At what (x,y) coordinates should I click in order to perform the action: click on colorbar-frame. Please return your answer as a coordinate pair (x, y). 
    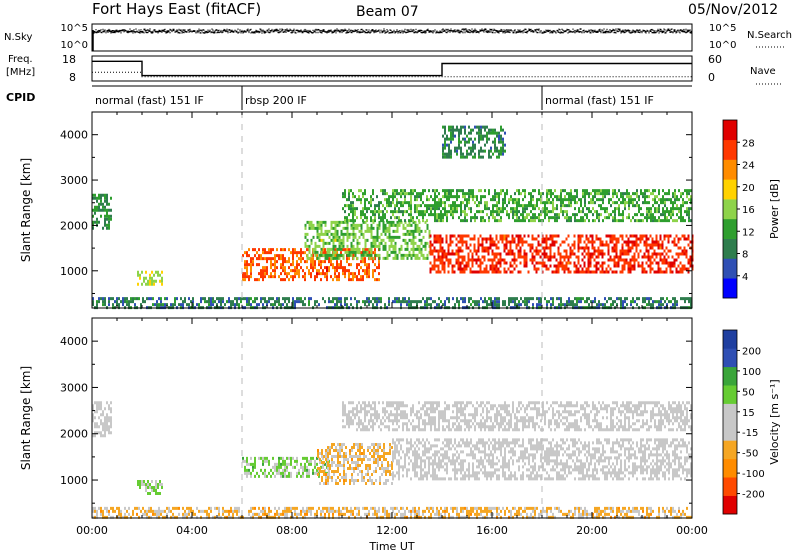
    Looking at the image, I should click on (730, 422).